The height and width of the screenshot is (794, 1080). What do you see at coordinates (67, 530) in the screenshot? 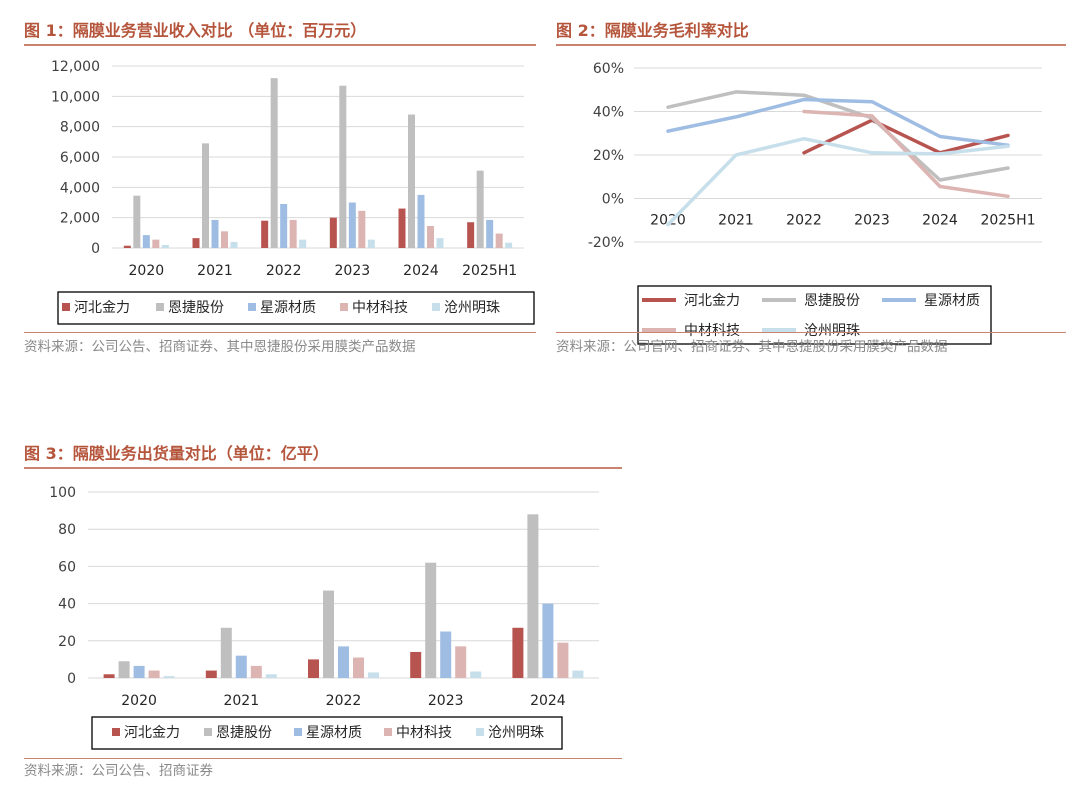
I see `fig3-ytick-label: 80` at bounding box center [67, 530].